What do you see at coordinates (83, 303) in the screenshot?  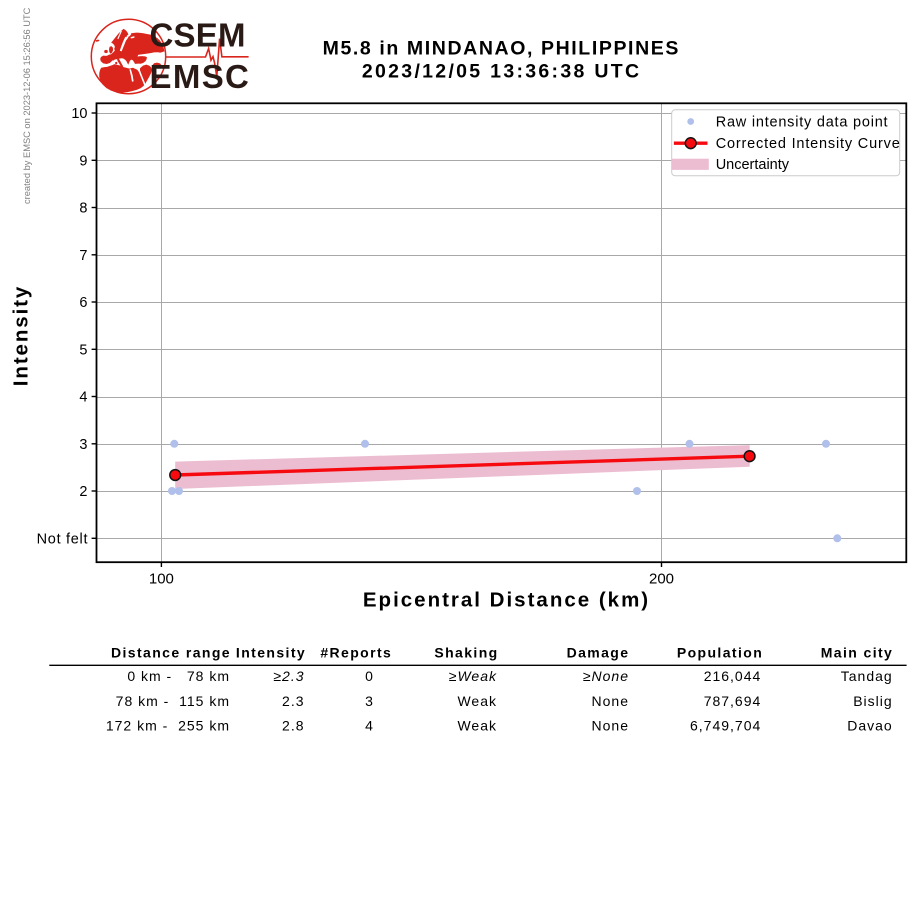 I see `svg-text: 6` at bounding box center [83, 303].